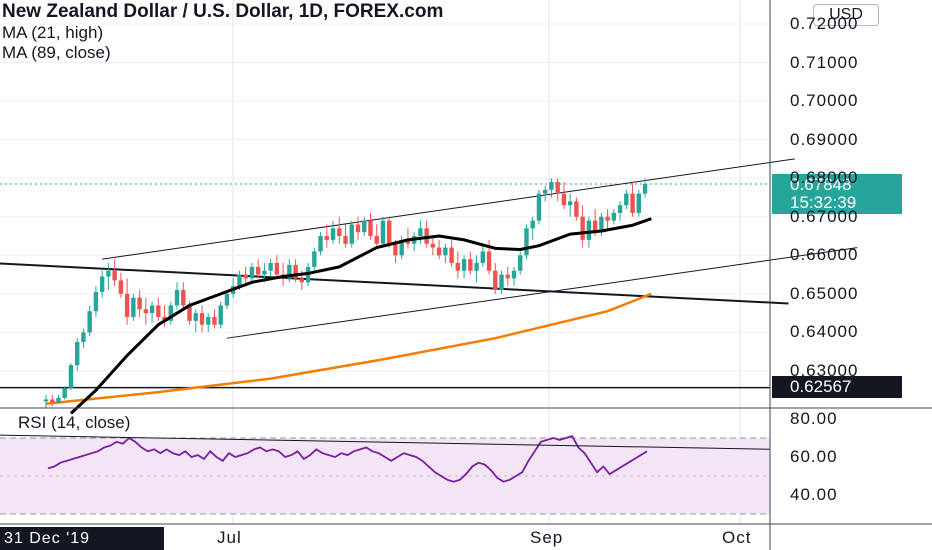  I want to click on channel-upper, so click(448, 209).